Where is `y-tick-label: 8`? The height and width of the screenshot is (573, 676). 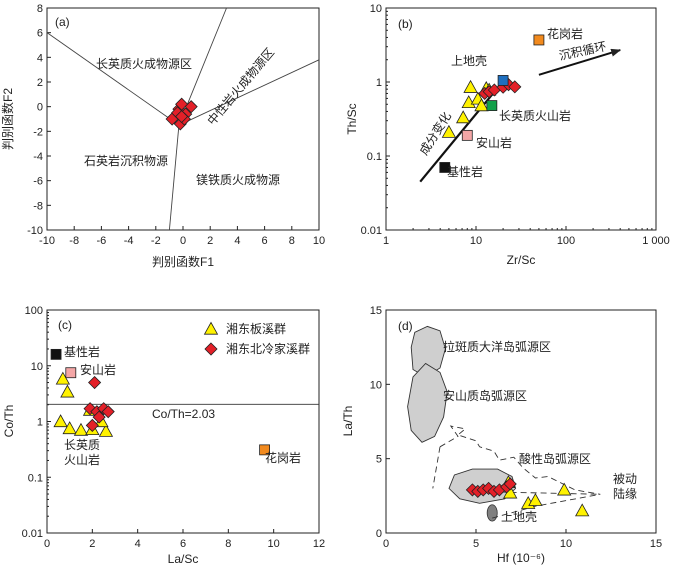
y-tick-label: 8 is located at coordinates (40, 9).